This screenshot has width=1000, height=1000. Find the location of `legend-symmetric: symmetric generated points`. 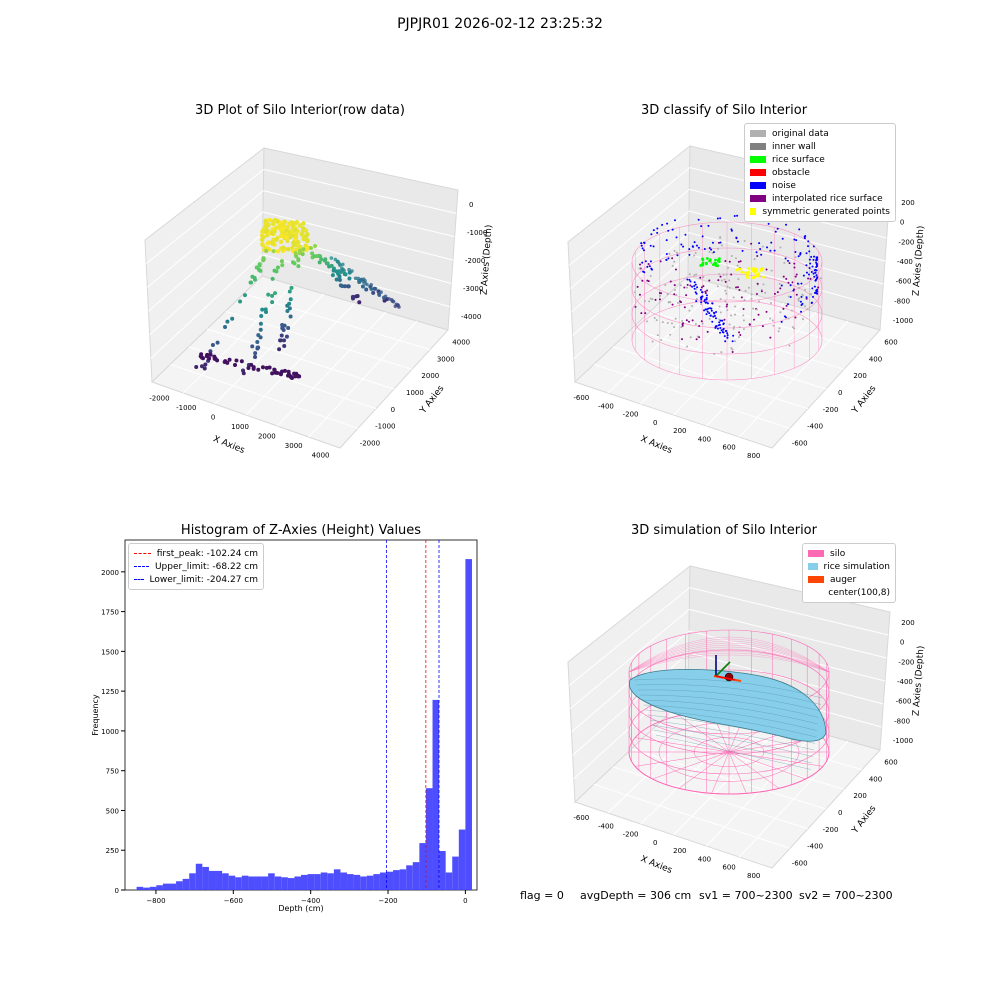

legend-symmetric: symmetric generated points is located at coordinates (820, 211).